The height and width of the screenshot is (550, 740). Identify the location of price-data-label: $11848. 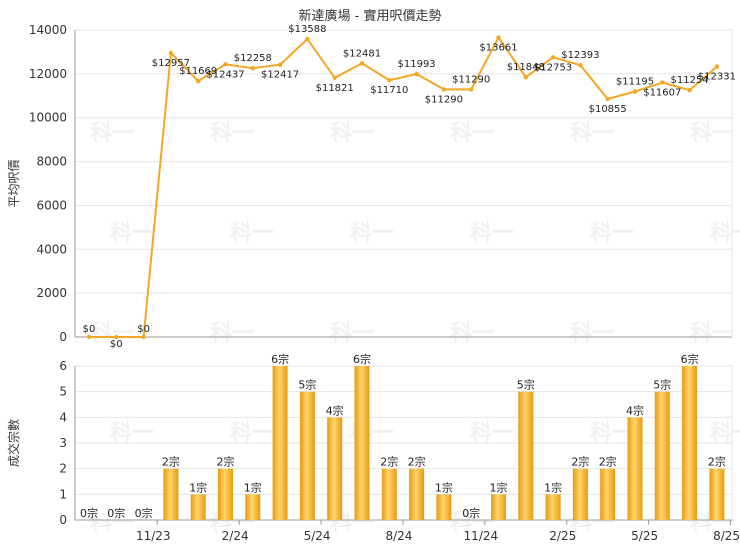
(526, 67).